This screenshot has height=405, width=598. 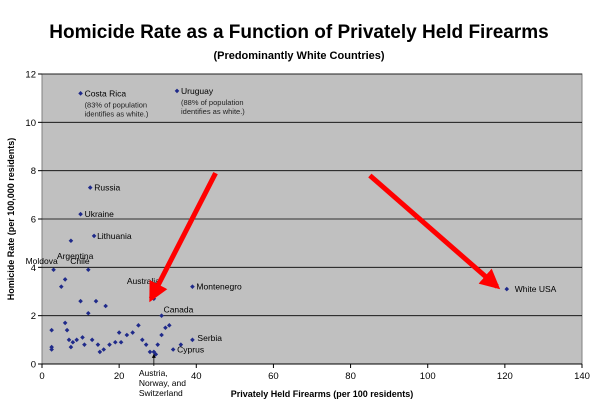 What do you see at coordinates (143, 281) in the screenshot?
I see `point-label: Australia` at bounding box center [143, 281].